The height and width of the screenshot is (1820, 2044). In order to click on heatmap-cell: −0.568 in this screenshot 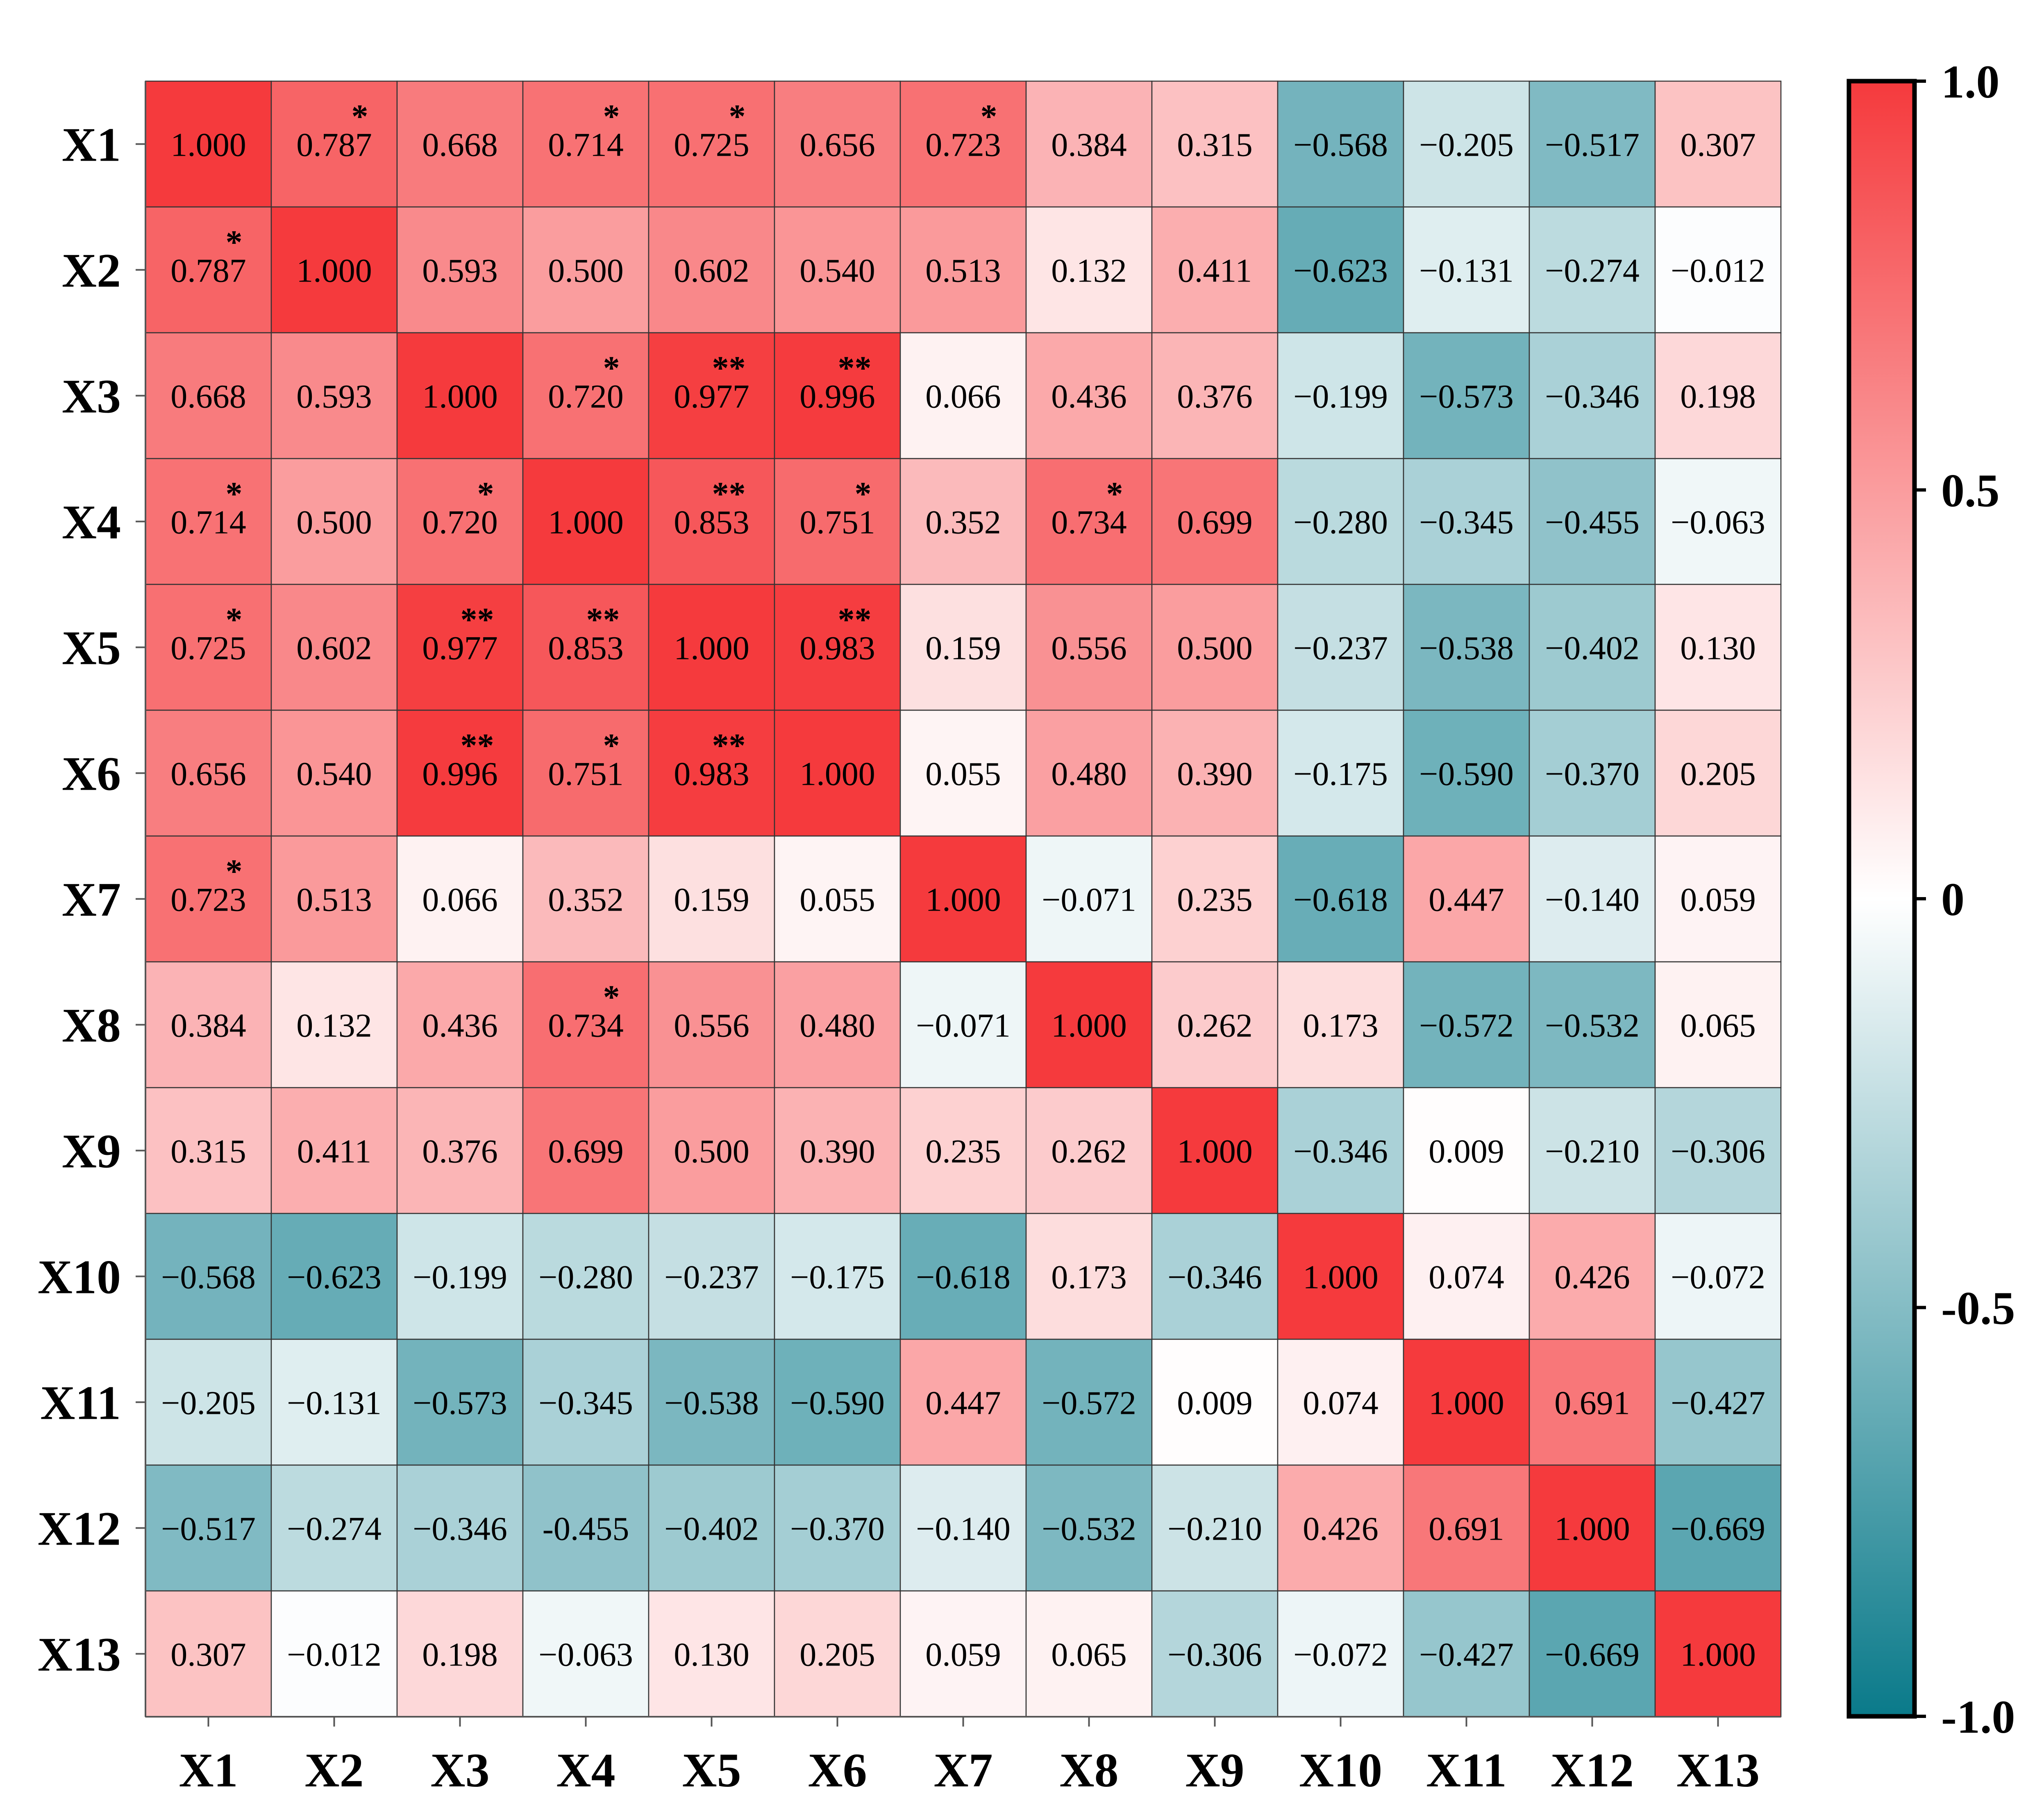, I will do `click(1340, 144)`.